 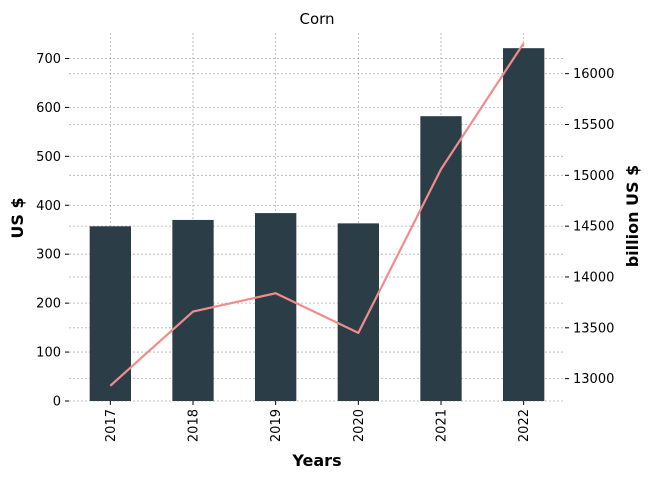 I want to click on right-y-axis: 13000 13500 14000 14500 15000 15500 16000, so click(x=589, y=227).